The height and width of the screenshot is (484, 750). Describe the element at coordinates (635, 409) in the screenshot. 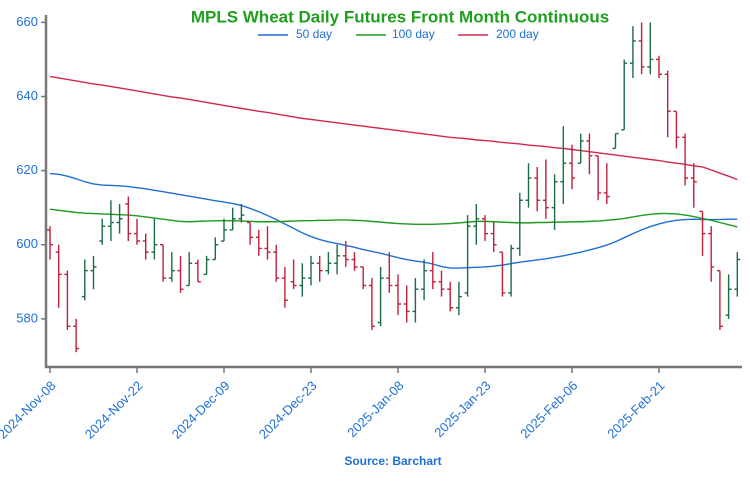

I see `x-tick-label: 2025-Feb-21` at that location.